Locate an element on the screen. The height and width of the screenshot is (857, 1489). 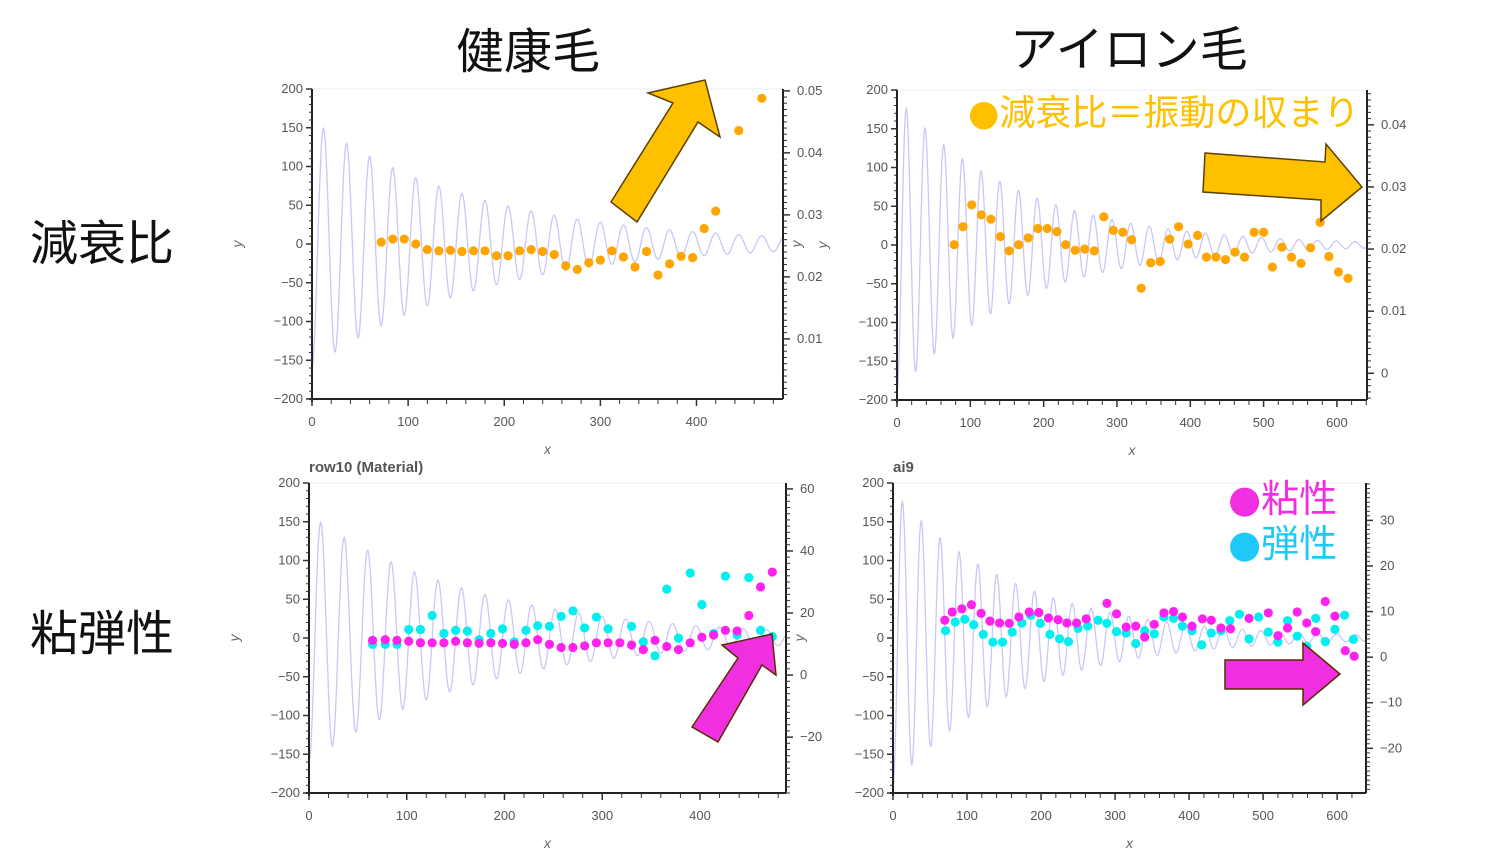
damped-wave-line is located at coordinates (547, 641).